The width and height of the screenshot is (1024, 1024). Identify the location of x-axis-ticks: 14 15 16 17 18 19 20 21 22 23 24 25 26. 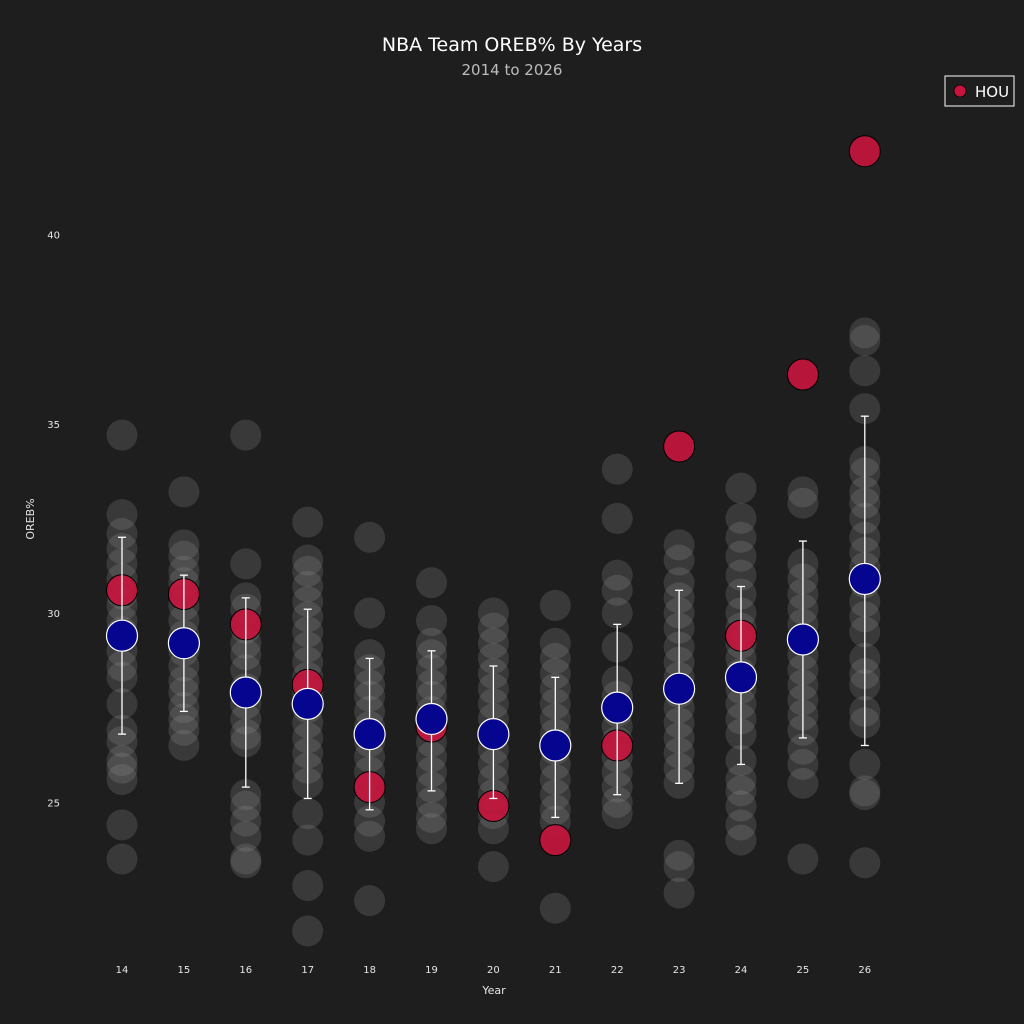
(494, 970).